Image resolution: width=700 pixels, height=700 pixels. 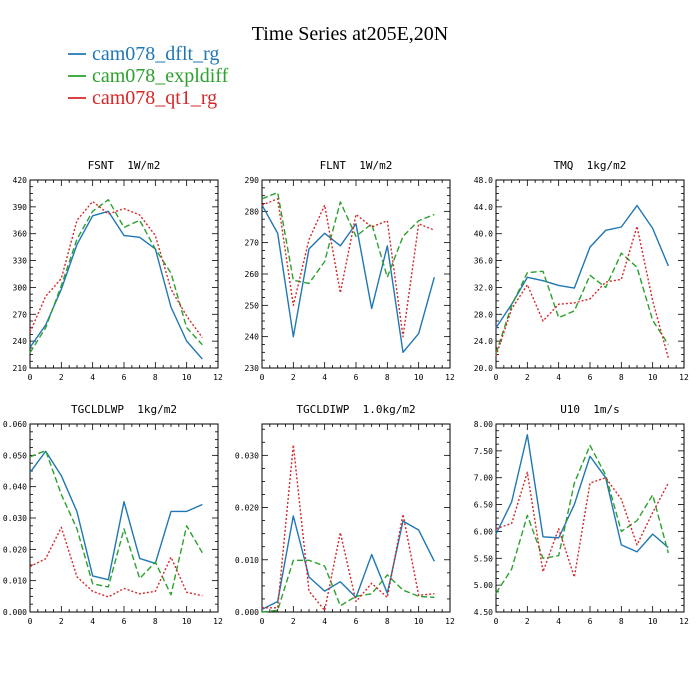 I want to click on y-tick-label: 270, so click(x=20, y=314).